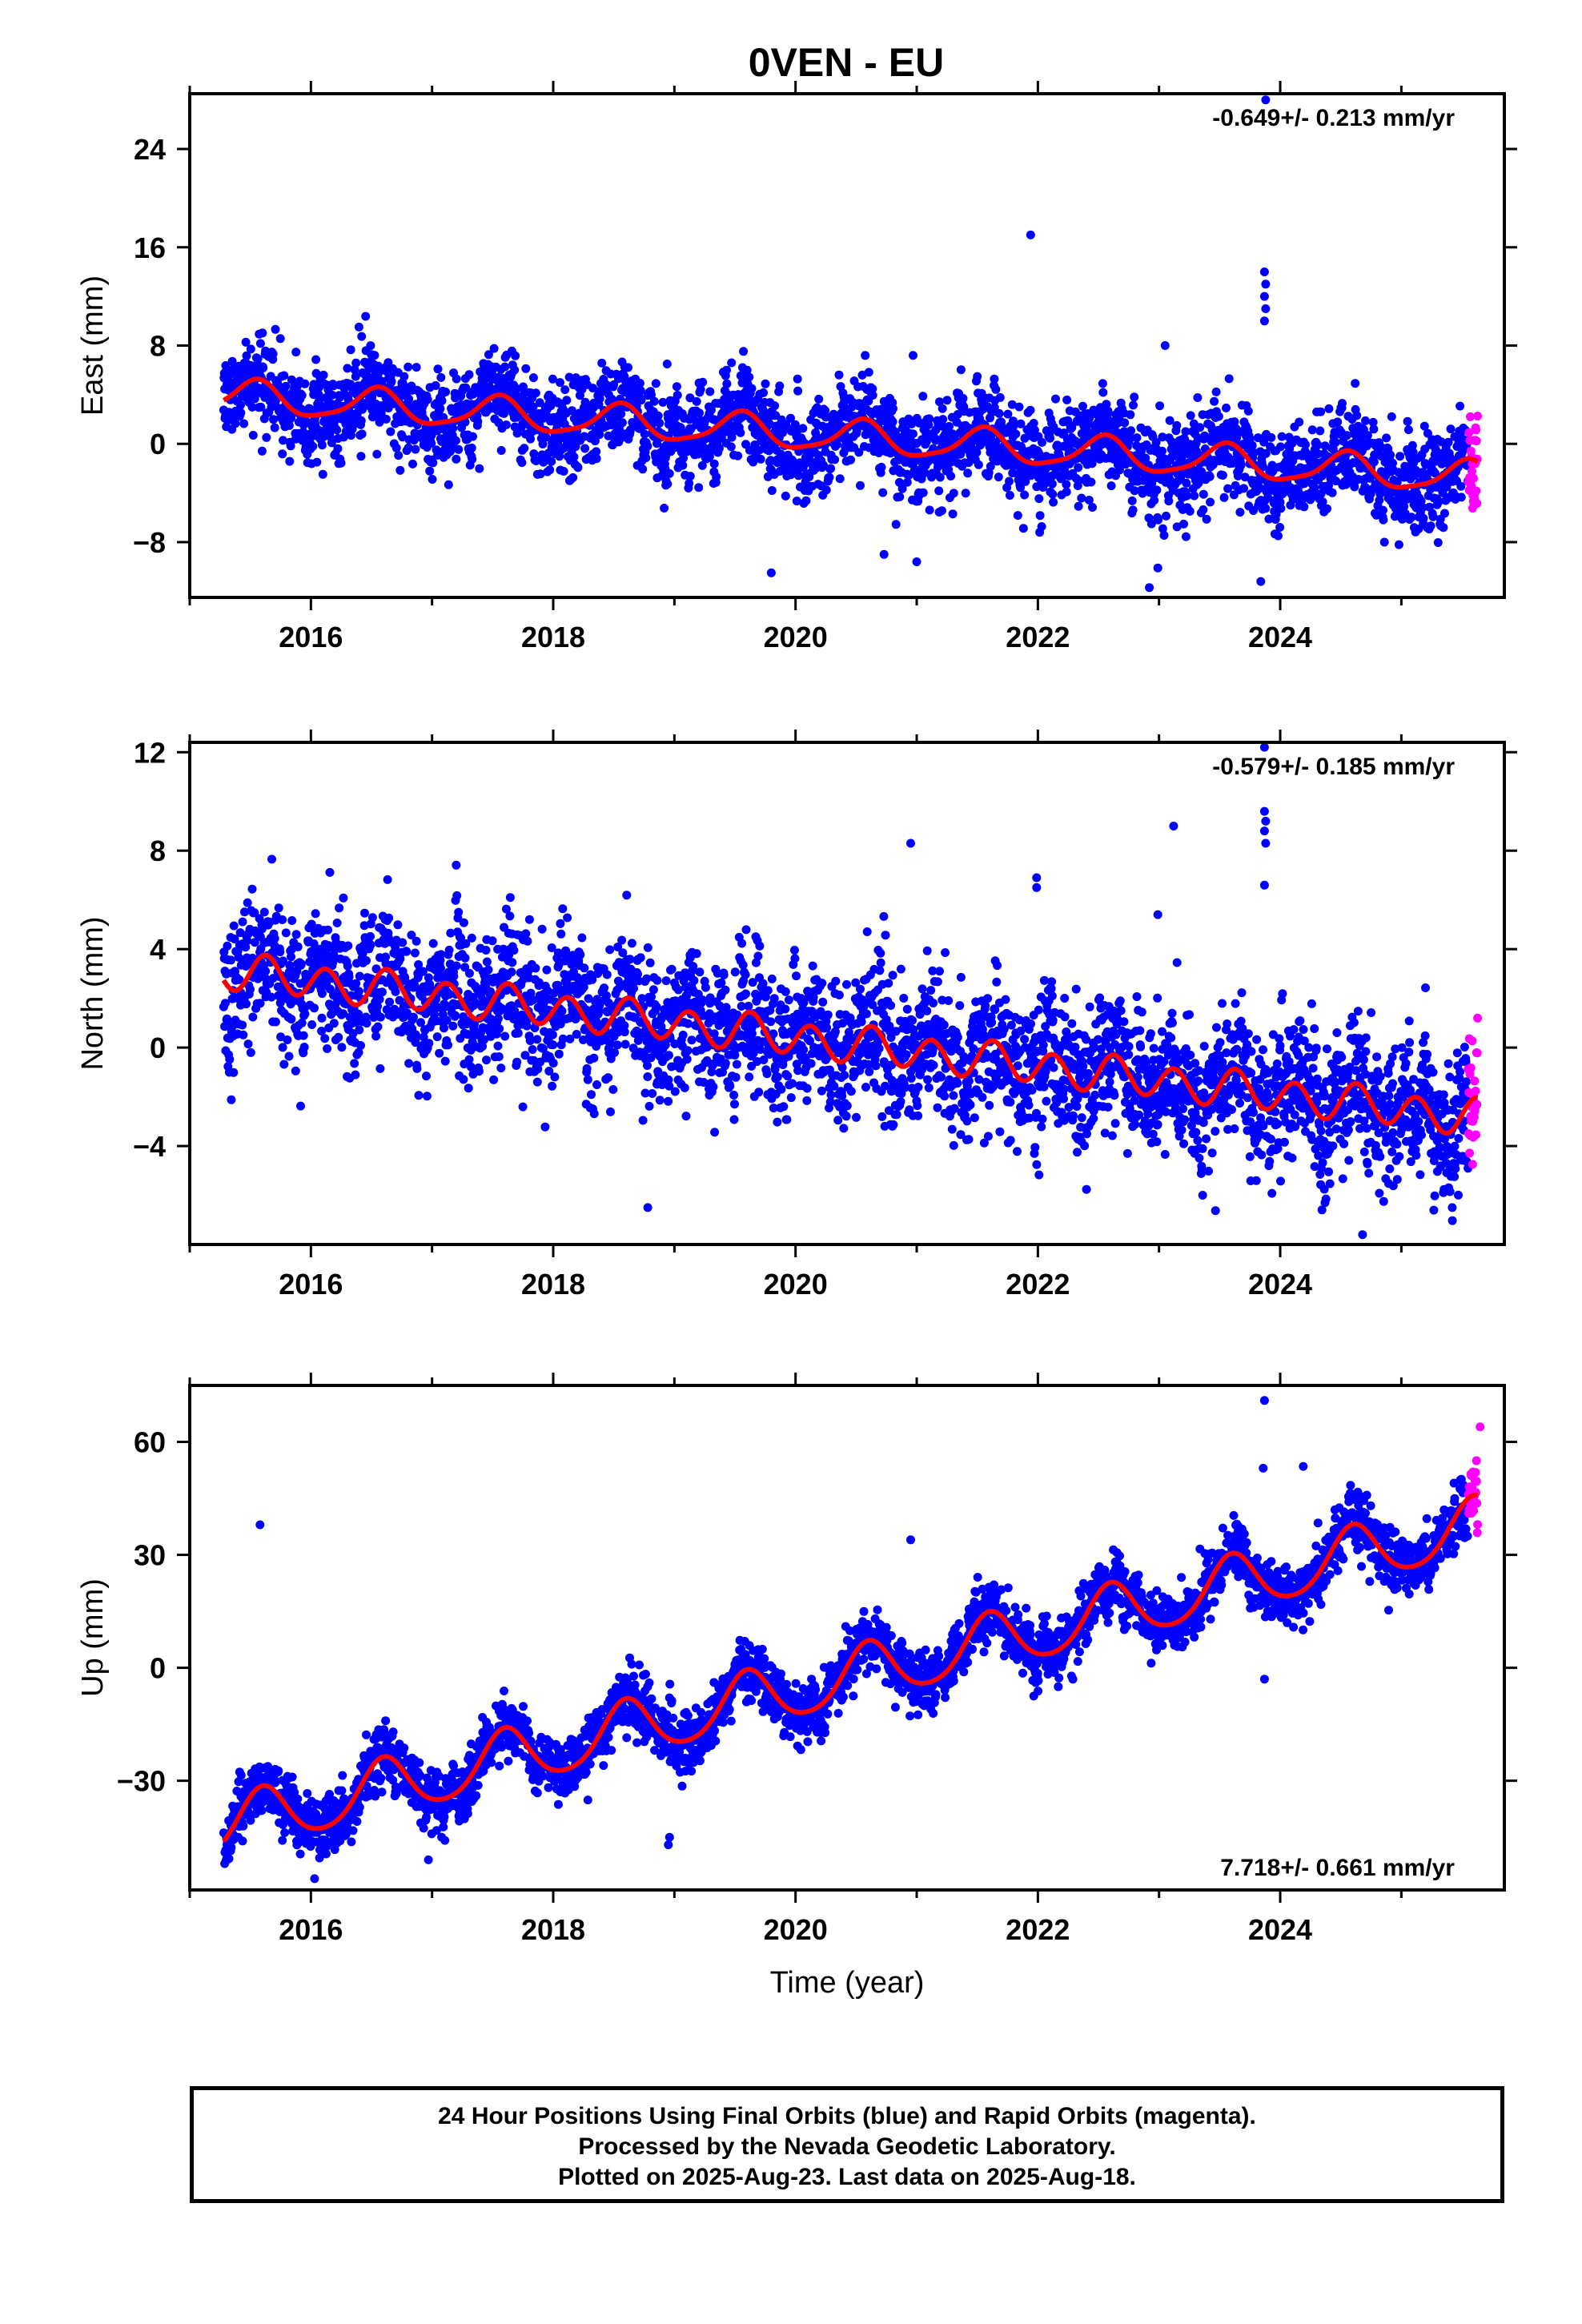 This screenshot has height=2324, width=1582. I want to click on outlier-point, so click(1149, 588).